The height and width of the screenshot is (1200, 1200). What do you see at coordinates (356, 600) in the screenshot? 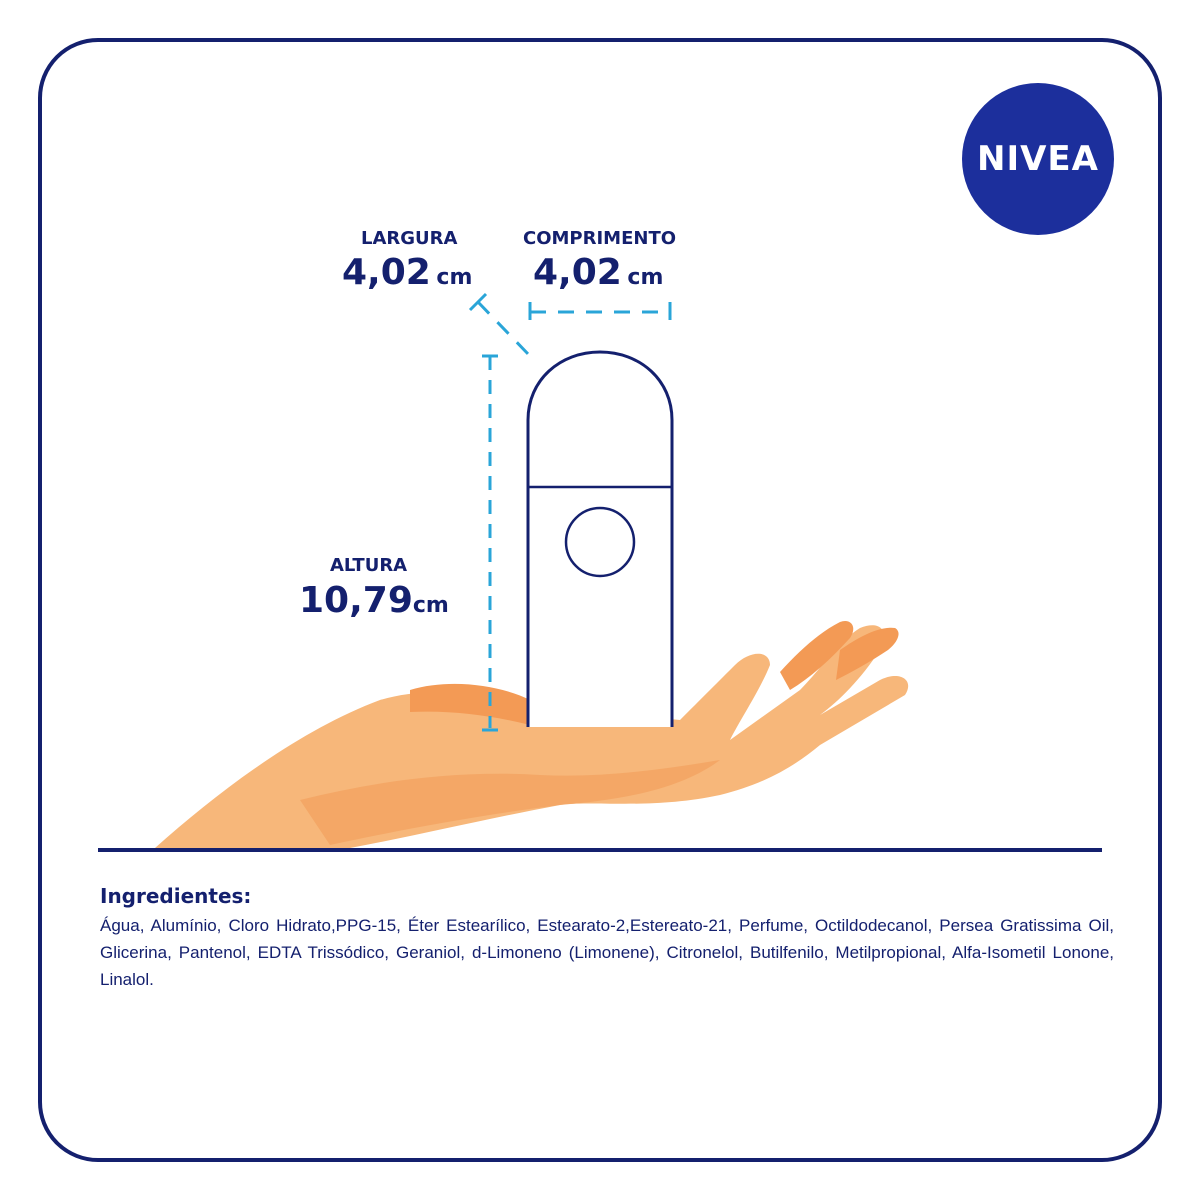
I see `height-number: 10,79` at bounding box center [356, 600].